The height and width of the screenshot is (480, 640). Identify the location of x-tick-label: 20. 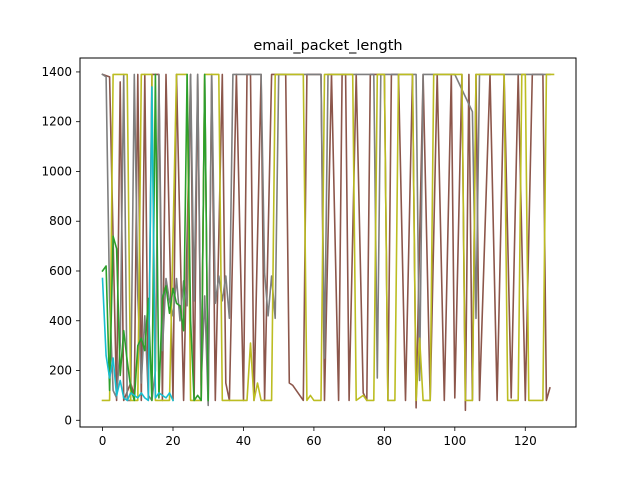
(172, 441).